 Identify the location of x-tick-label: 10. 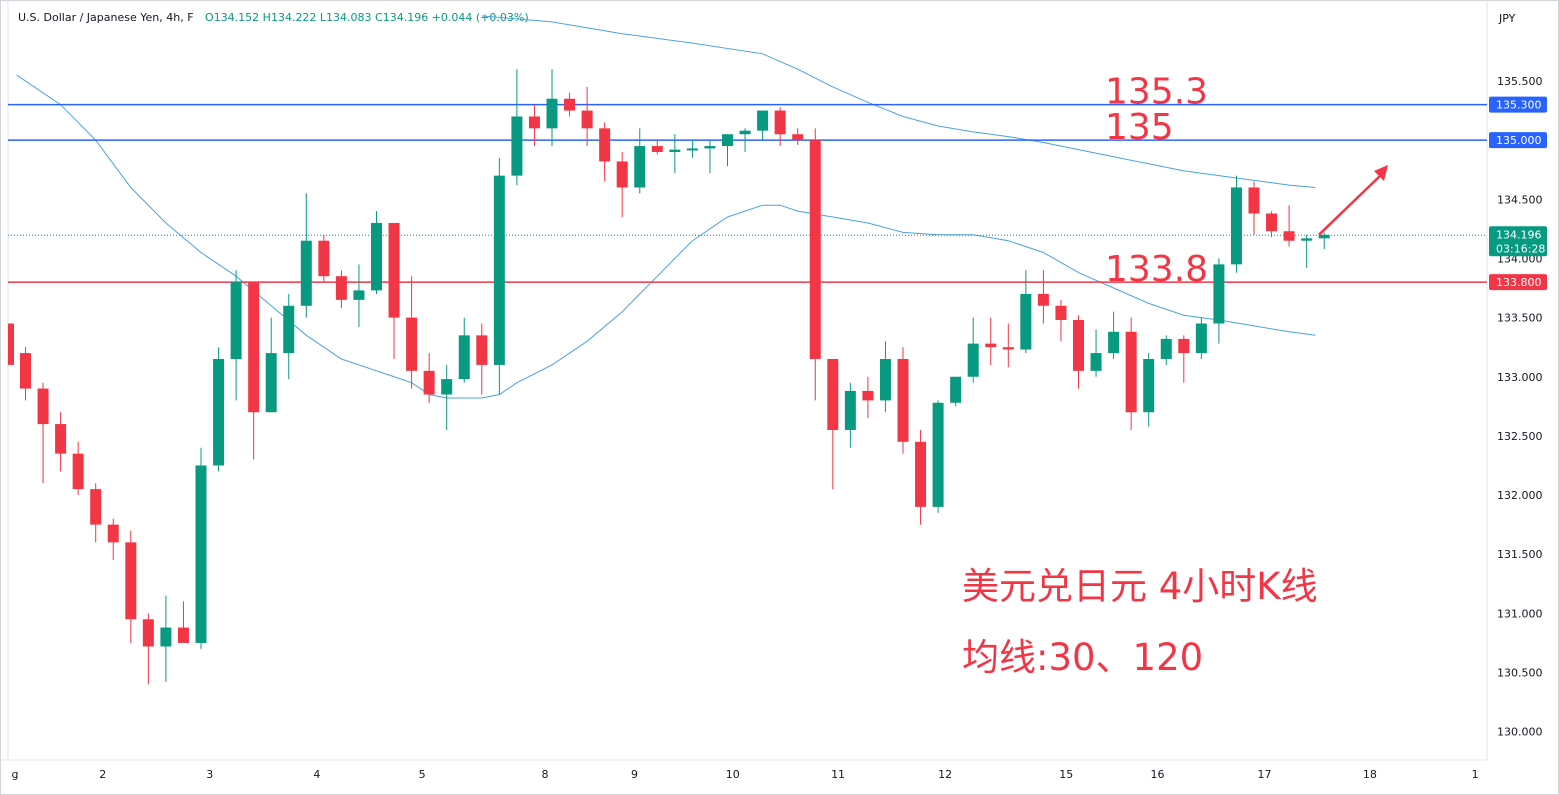
(733, 774).